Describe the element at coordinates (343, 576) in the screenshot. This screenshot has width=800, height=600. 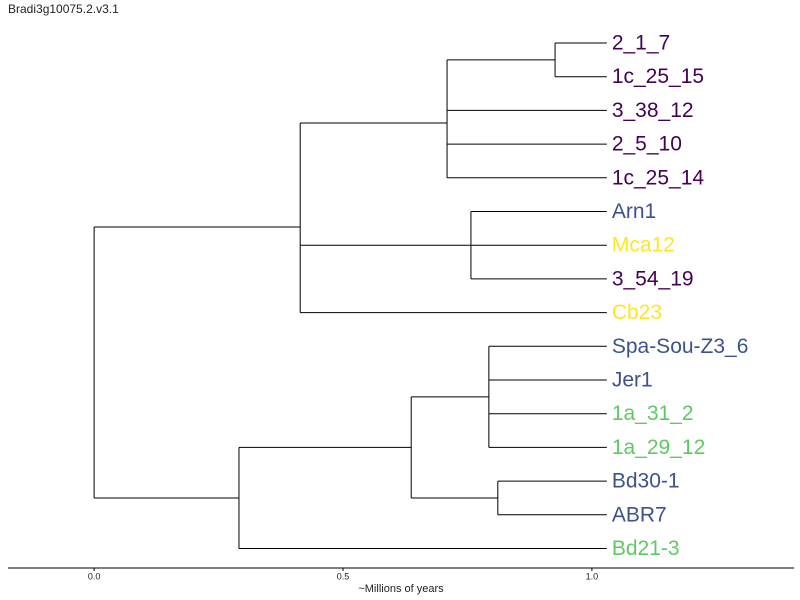
I see `x-tick-label: 0.5` at that location.